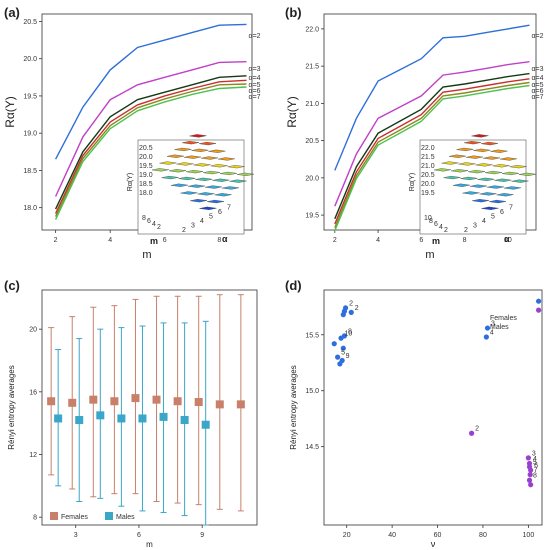 This screenshot has width=548, height=550. What do you see at coordinates (74, 517) in the screenshot?
I see `c-legend-label: Females` at bounding box center [74, 517].